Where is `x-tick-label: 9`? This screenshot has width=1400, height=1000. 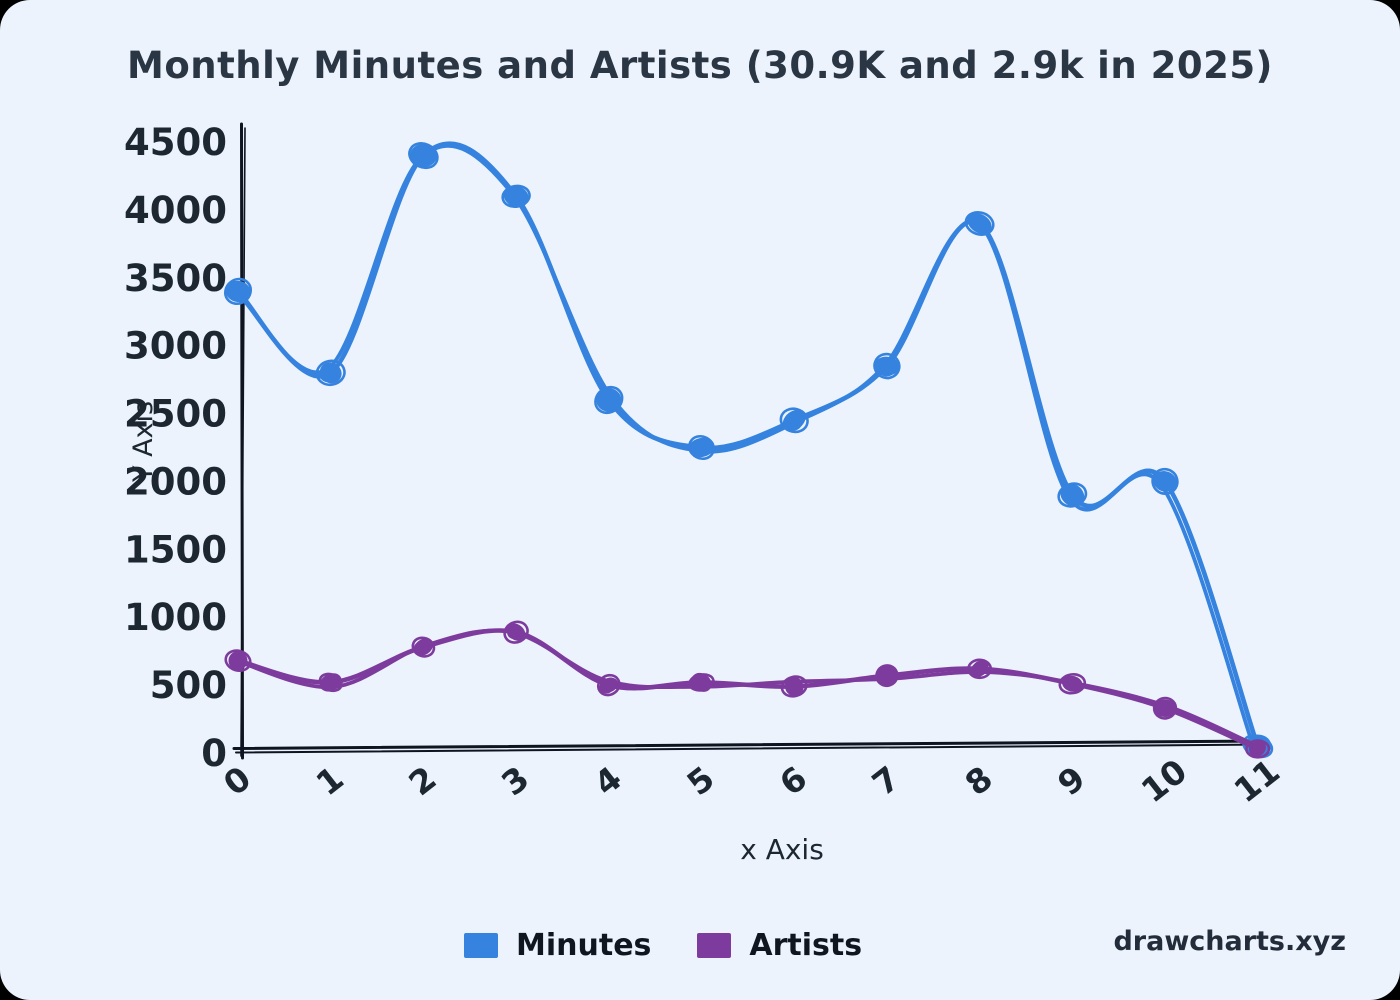 x-tick-label: 9 is located at coordinates (1071, 780).